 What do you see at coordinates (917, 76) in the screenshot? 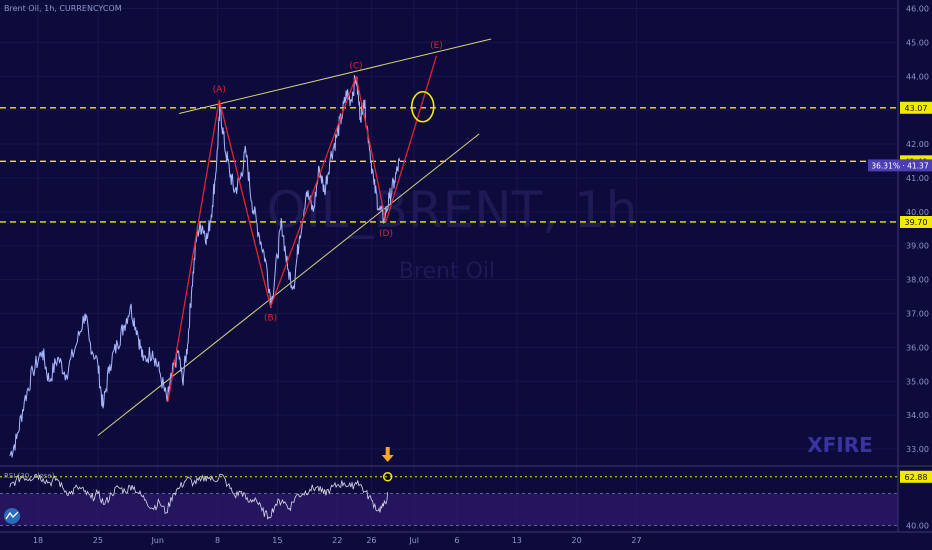
I see `price-tick-label: 44.00` at bounding box center [917, 76].